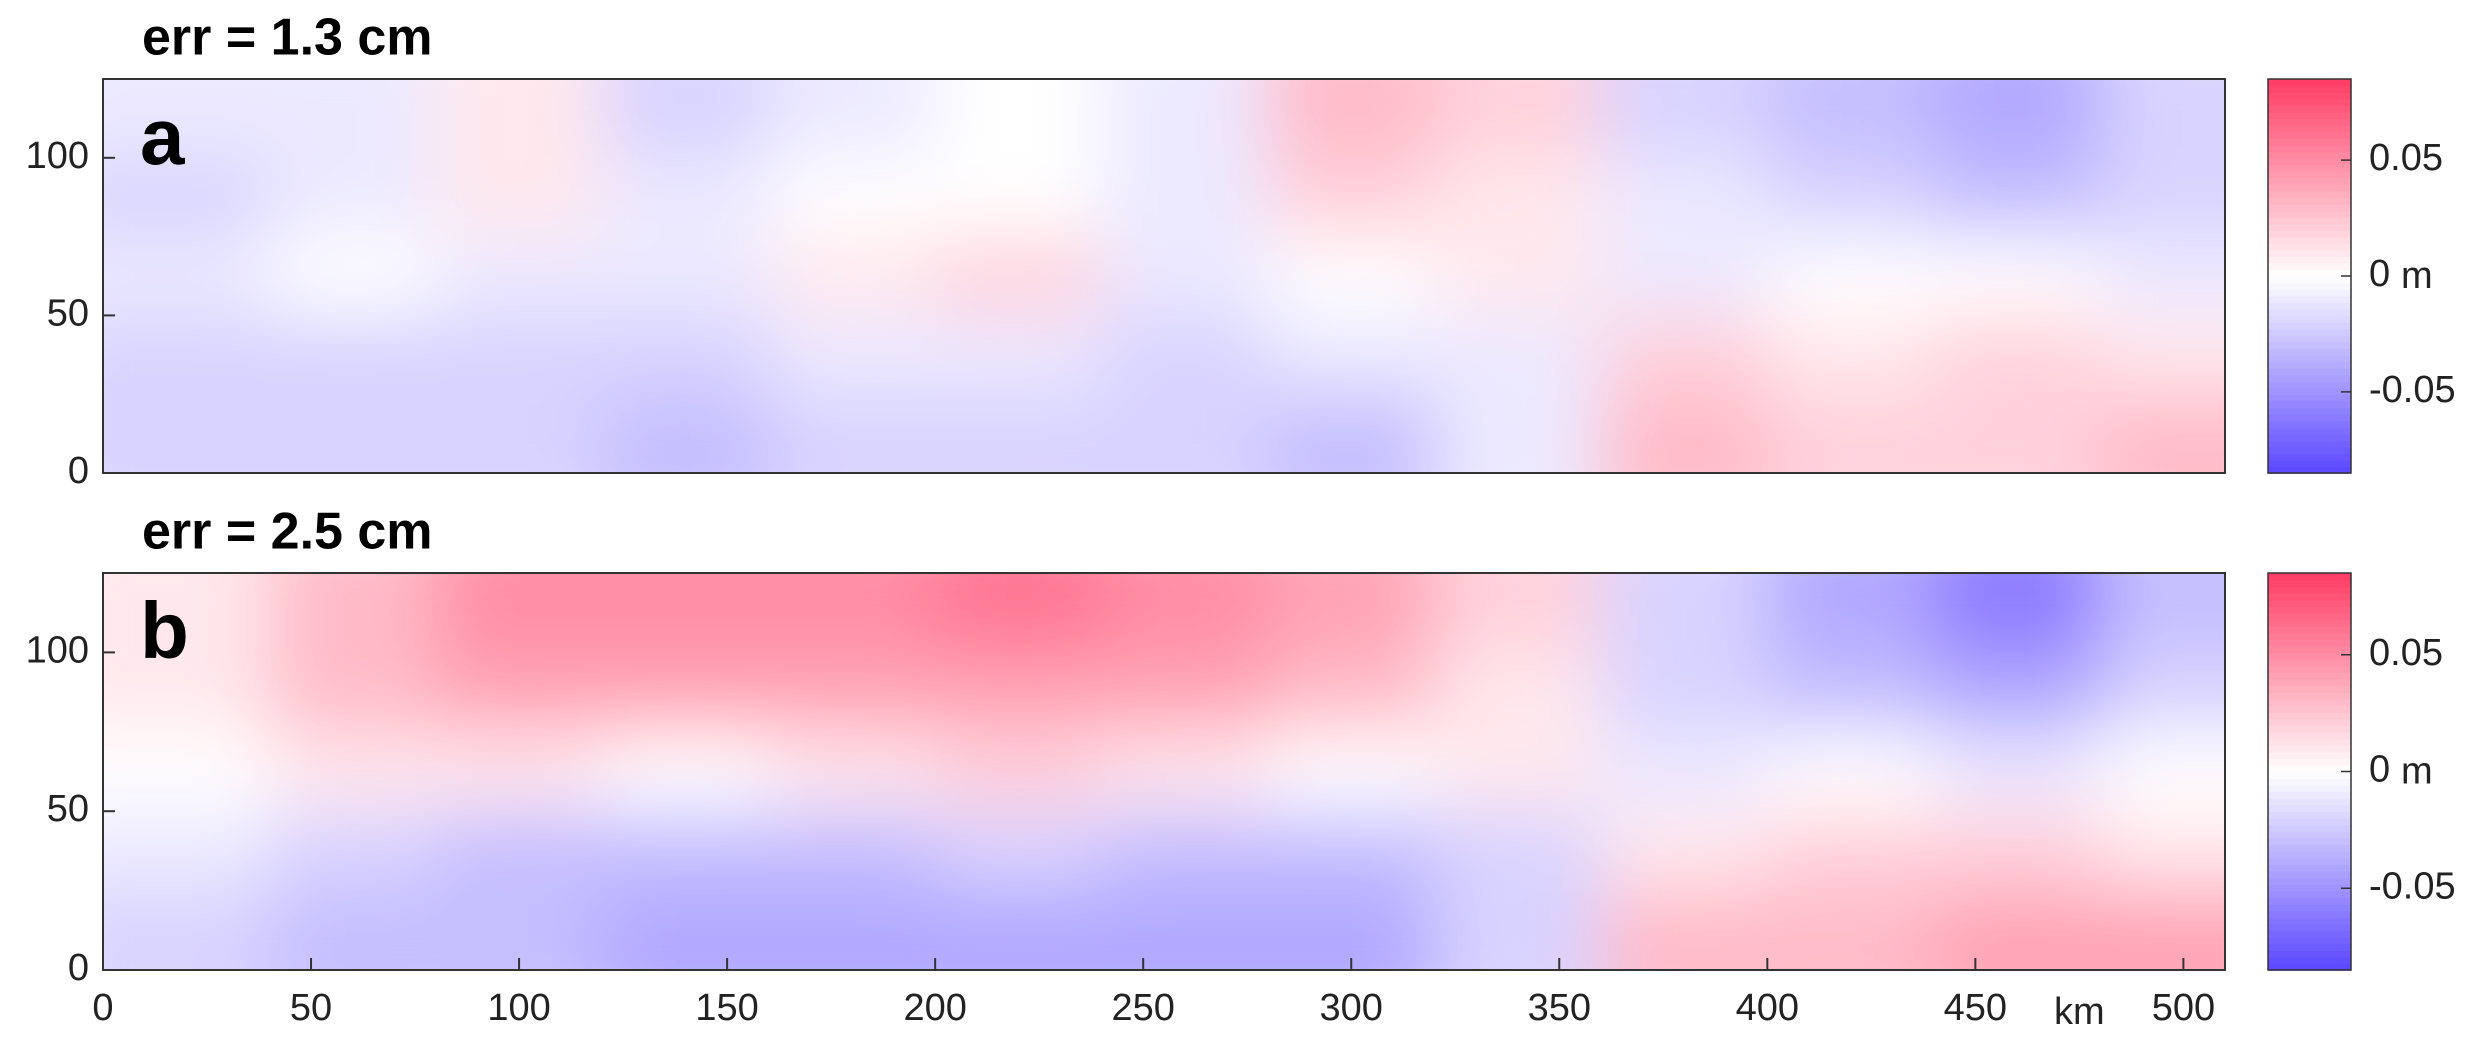 Image resolution: width=2474 pixels, height=1053 pixels. I want to click on y-tick-label: 50, so click(68, 809).